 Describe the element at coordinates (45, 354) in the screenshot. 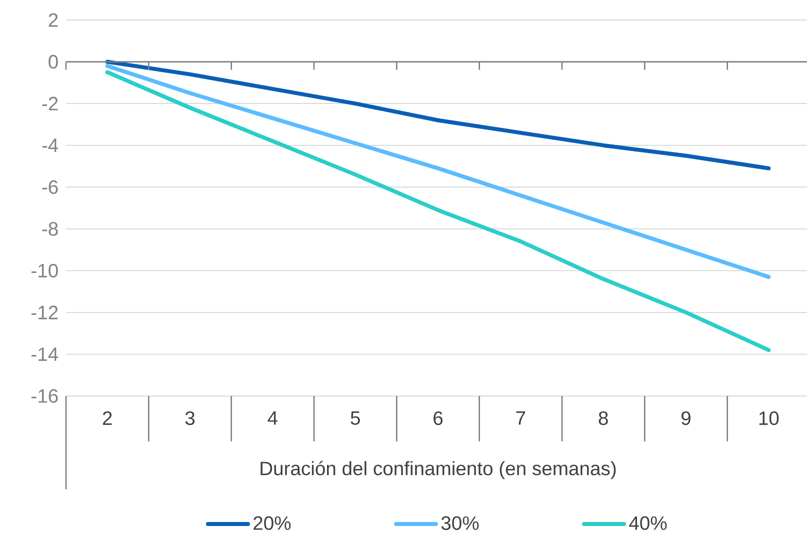

I see `y-tick-label: -14` at that location.